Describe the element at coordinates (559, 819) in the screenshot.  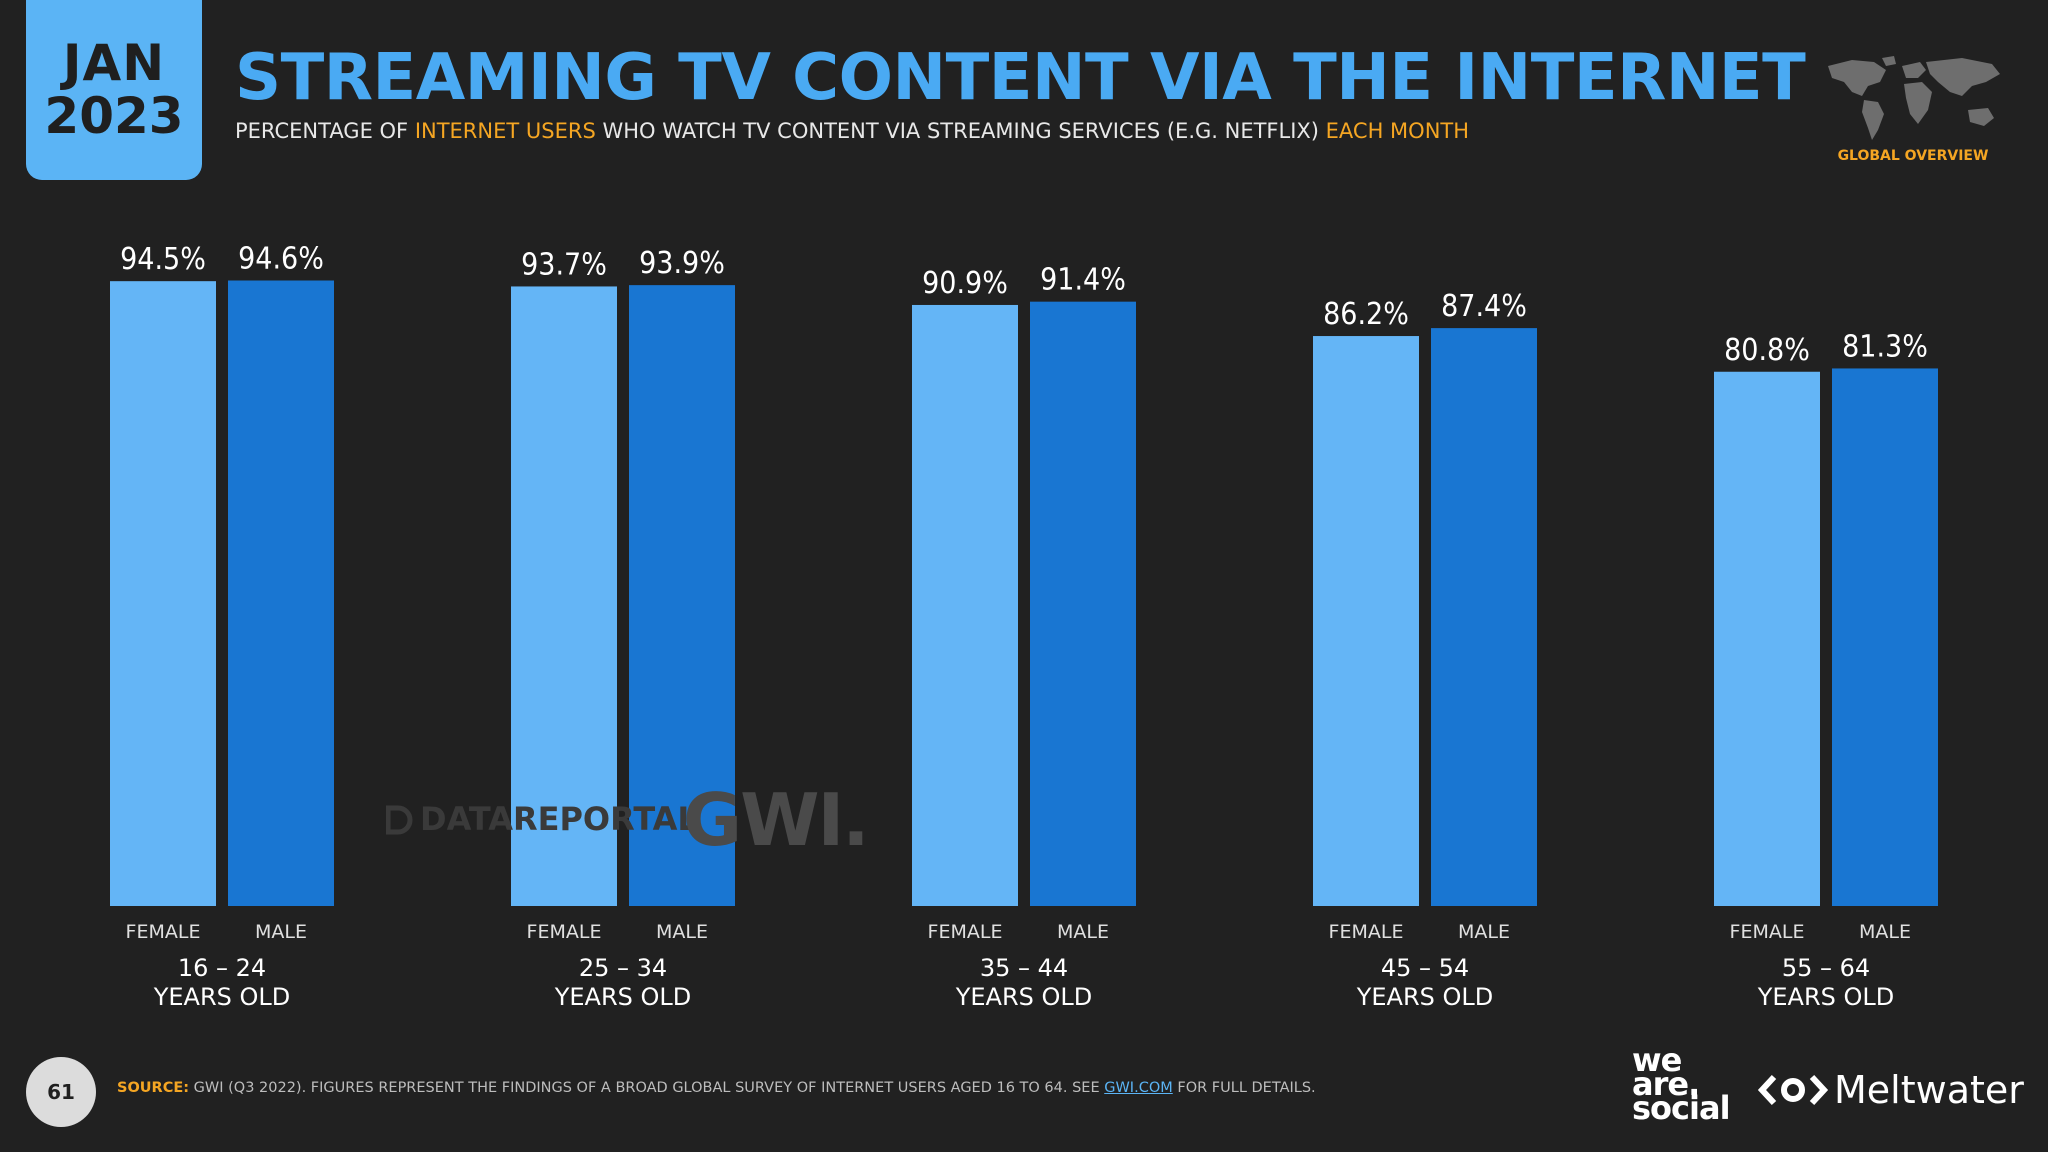
I see `datareportal-text: DATAREPORTAL` at that location.